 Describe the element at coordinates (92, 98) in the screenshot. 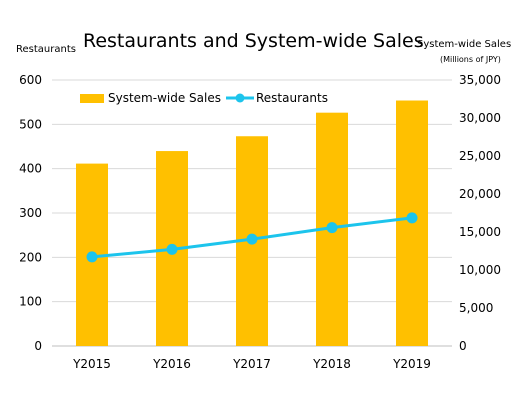

I see `legend-swatch-sales` at that location.